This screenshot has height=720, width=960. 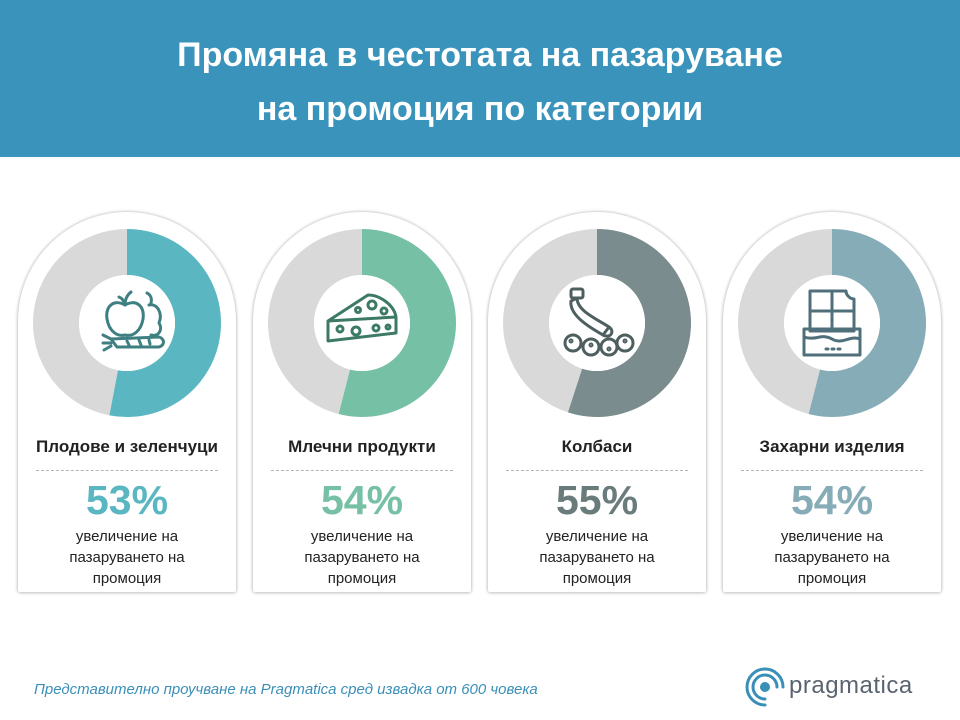 What do you see at coordinates (362, 318) in the screenshot?
I see `cheese-icon` at bounding box center [362, 318].